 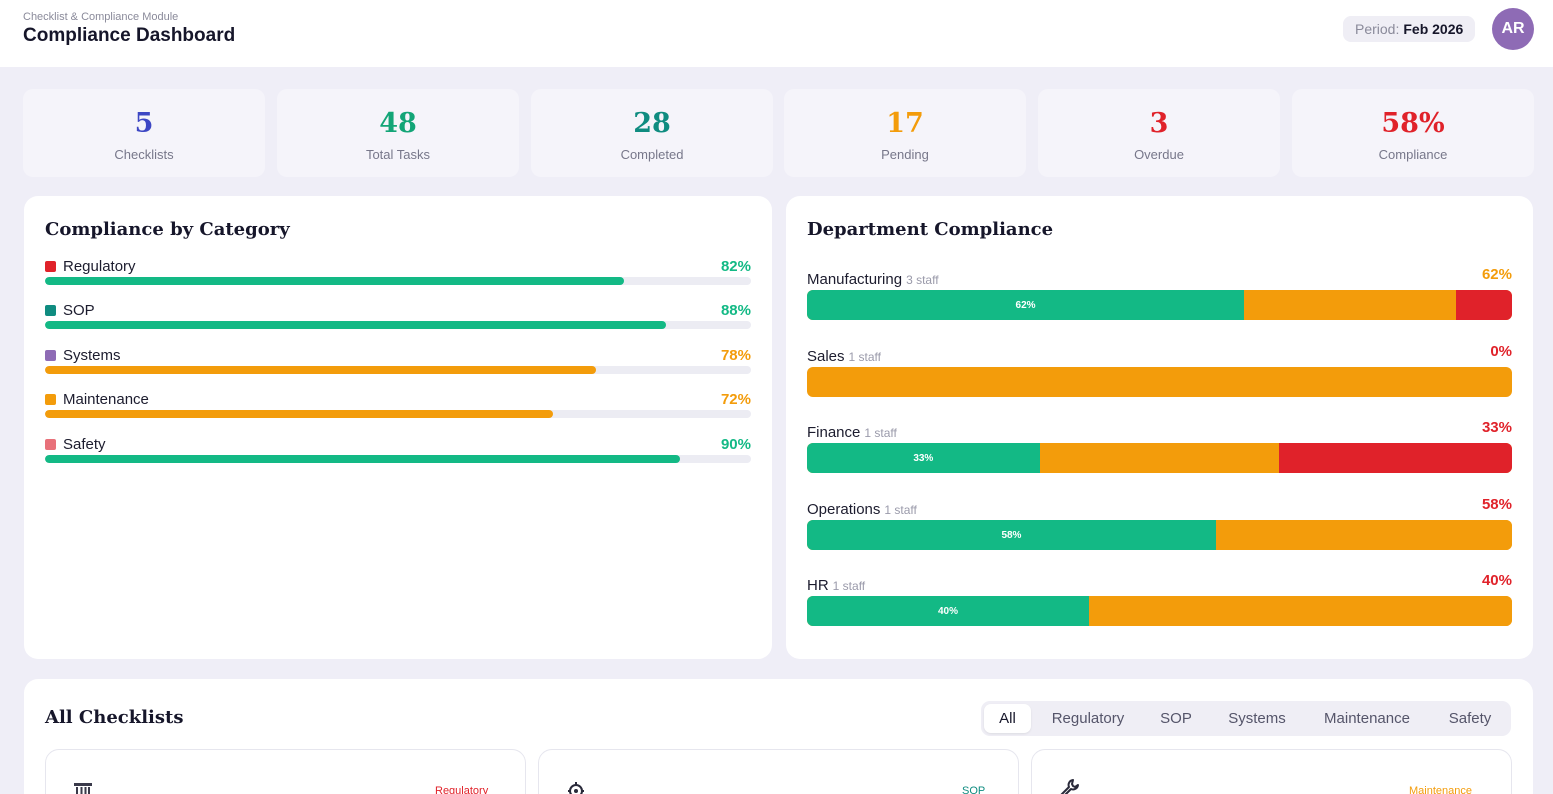 What do you see at coordinates (1496, 427) in the screenshot?
I see `department-percent: 33%` at bounding box center [1496, 427].